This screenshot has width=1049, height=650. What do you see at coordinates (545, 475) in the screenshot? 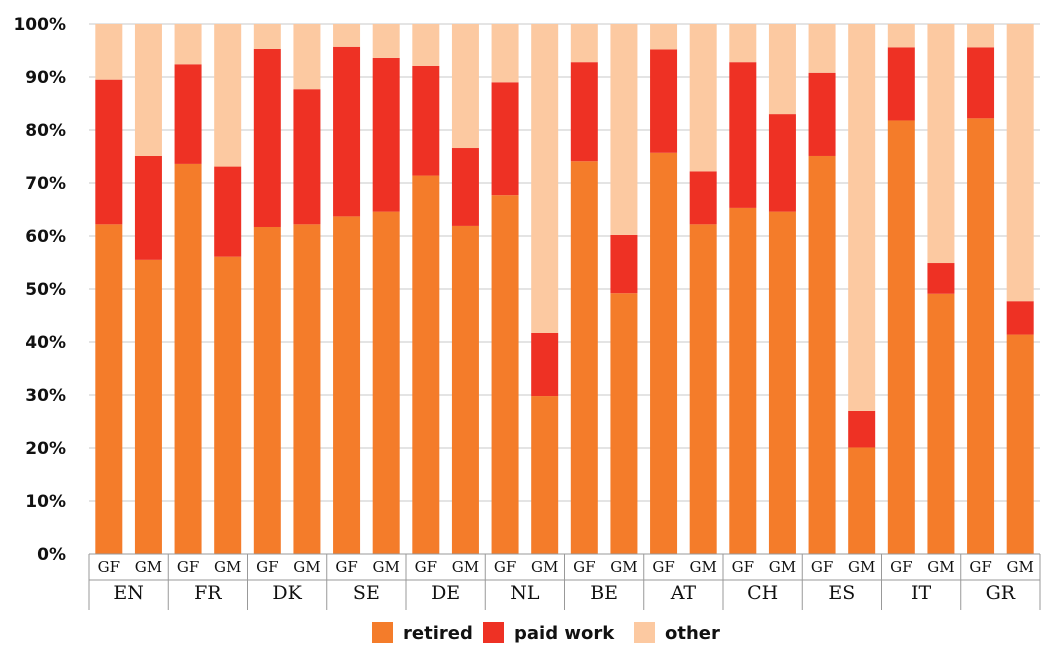
I see `bar-retired-nl-gm` at bounding box center [545, 475].